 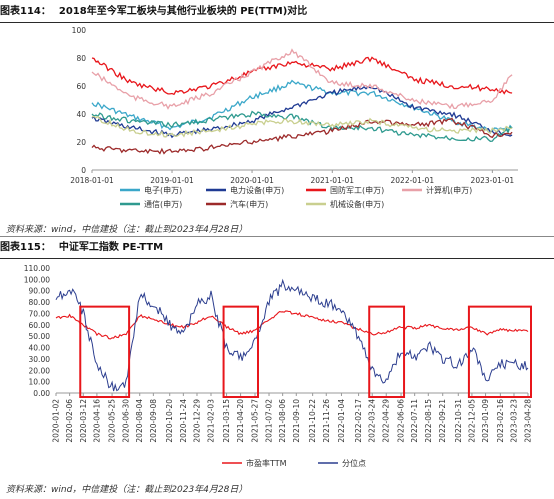 What do you see at coordinates (249, 204) in the screenshot?
I see `legend-label-汽车申万: 汽车(申万)` at bounding box center [249, 204].